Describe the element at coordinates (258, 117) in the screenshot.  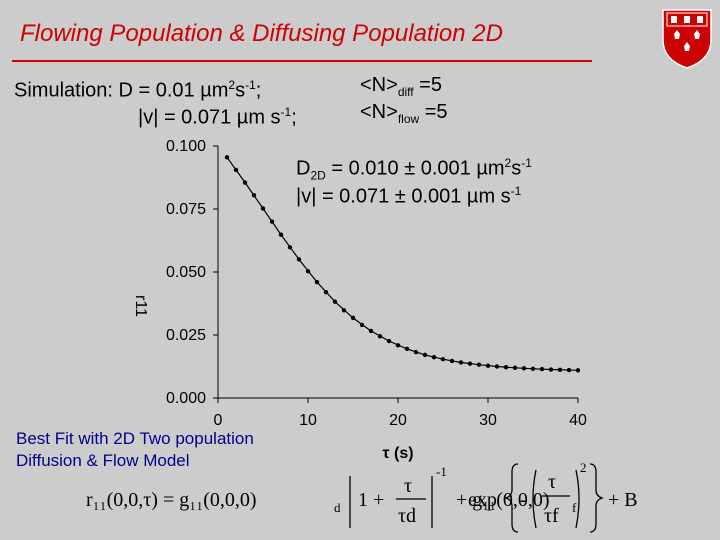
I see `simulation-v-unit: µm s` at that location.